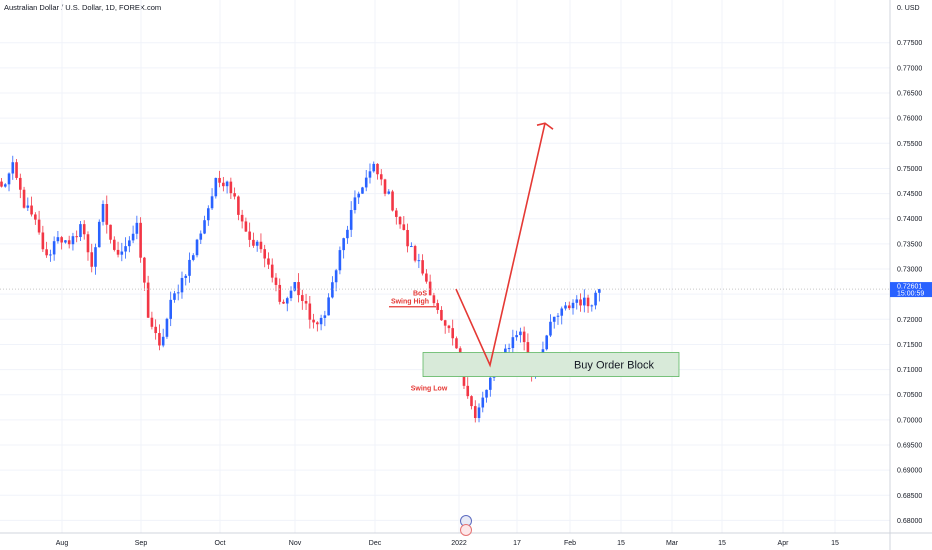 The height and width of the screenshot is (550, 932). I want to click on price-tick-label: 0.68500, so click(909, 496).